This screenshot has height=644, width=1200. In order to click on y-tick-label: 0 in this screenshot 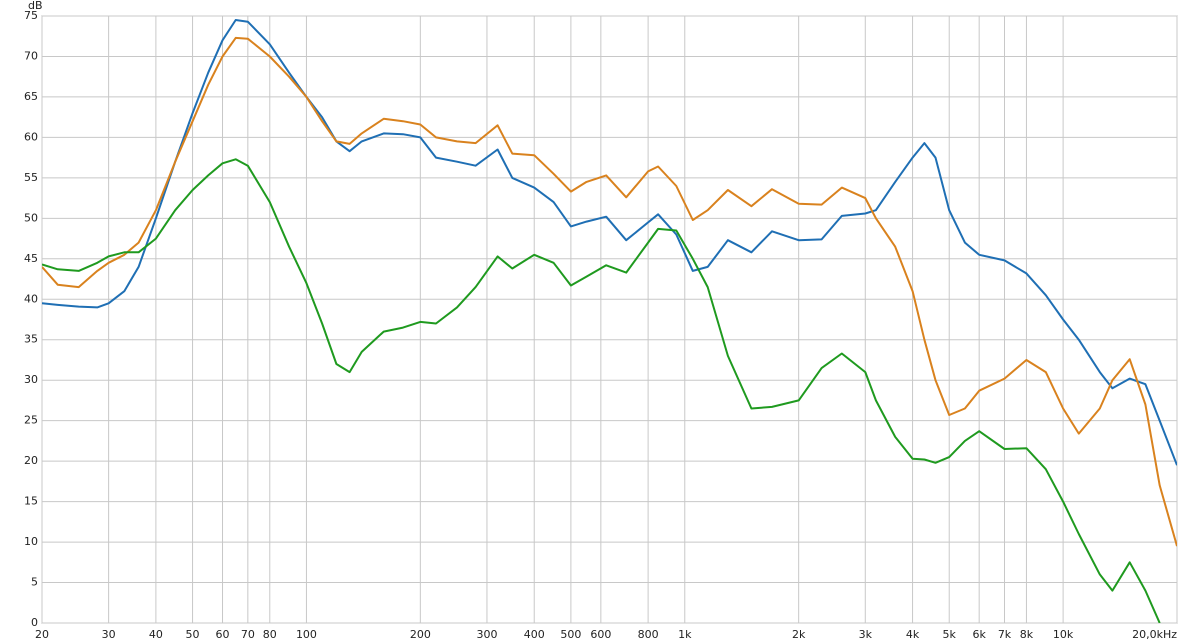, I will do `click(34, 622)`.